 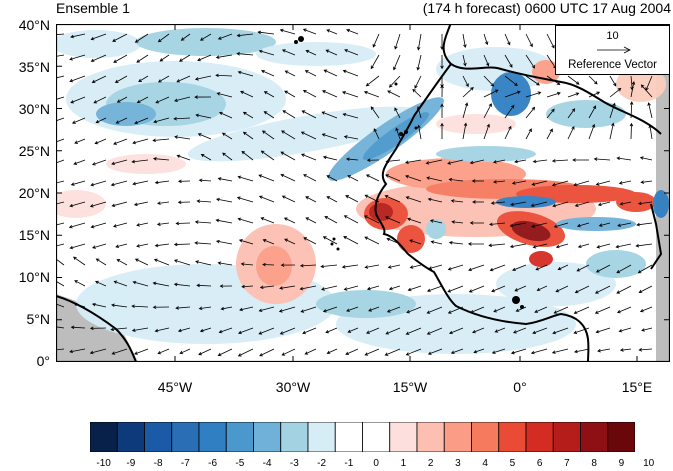 What do you see at coordinates (43, 361) in the screenshot?
I see `lat-label-0: 0°` at bounding box center [43, 361].